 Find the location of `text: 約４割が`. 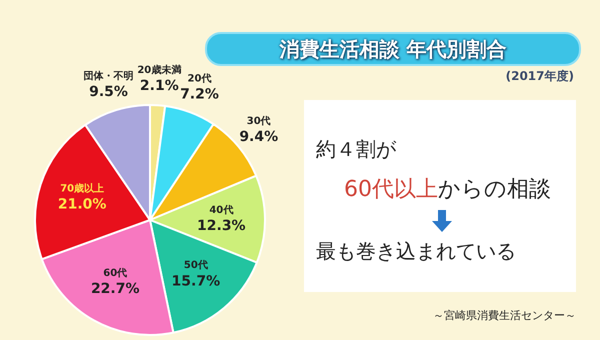

text: 約４割が is located at coordinates (356, 149).